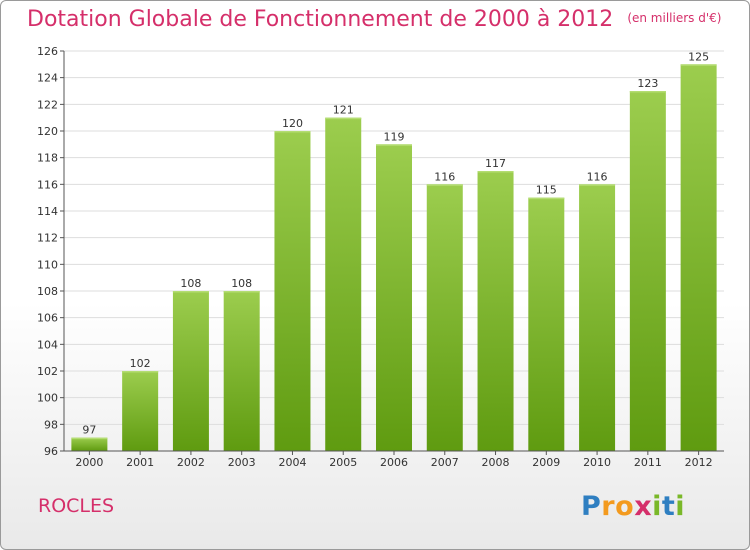  Describe the element at coordinates (47, 238) in the screenshot. I see `y-tick-label: 112` at that location.